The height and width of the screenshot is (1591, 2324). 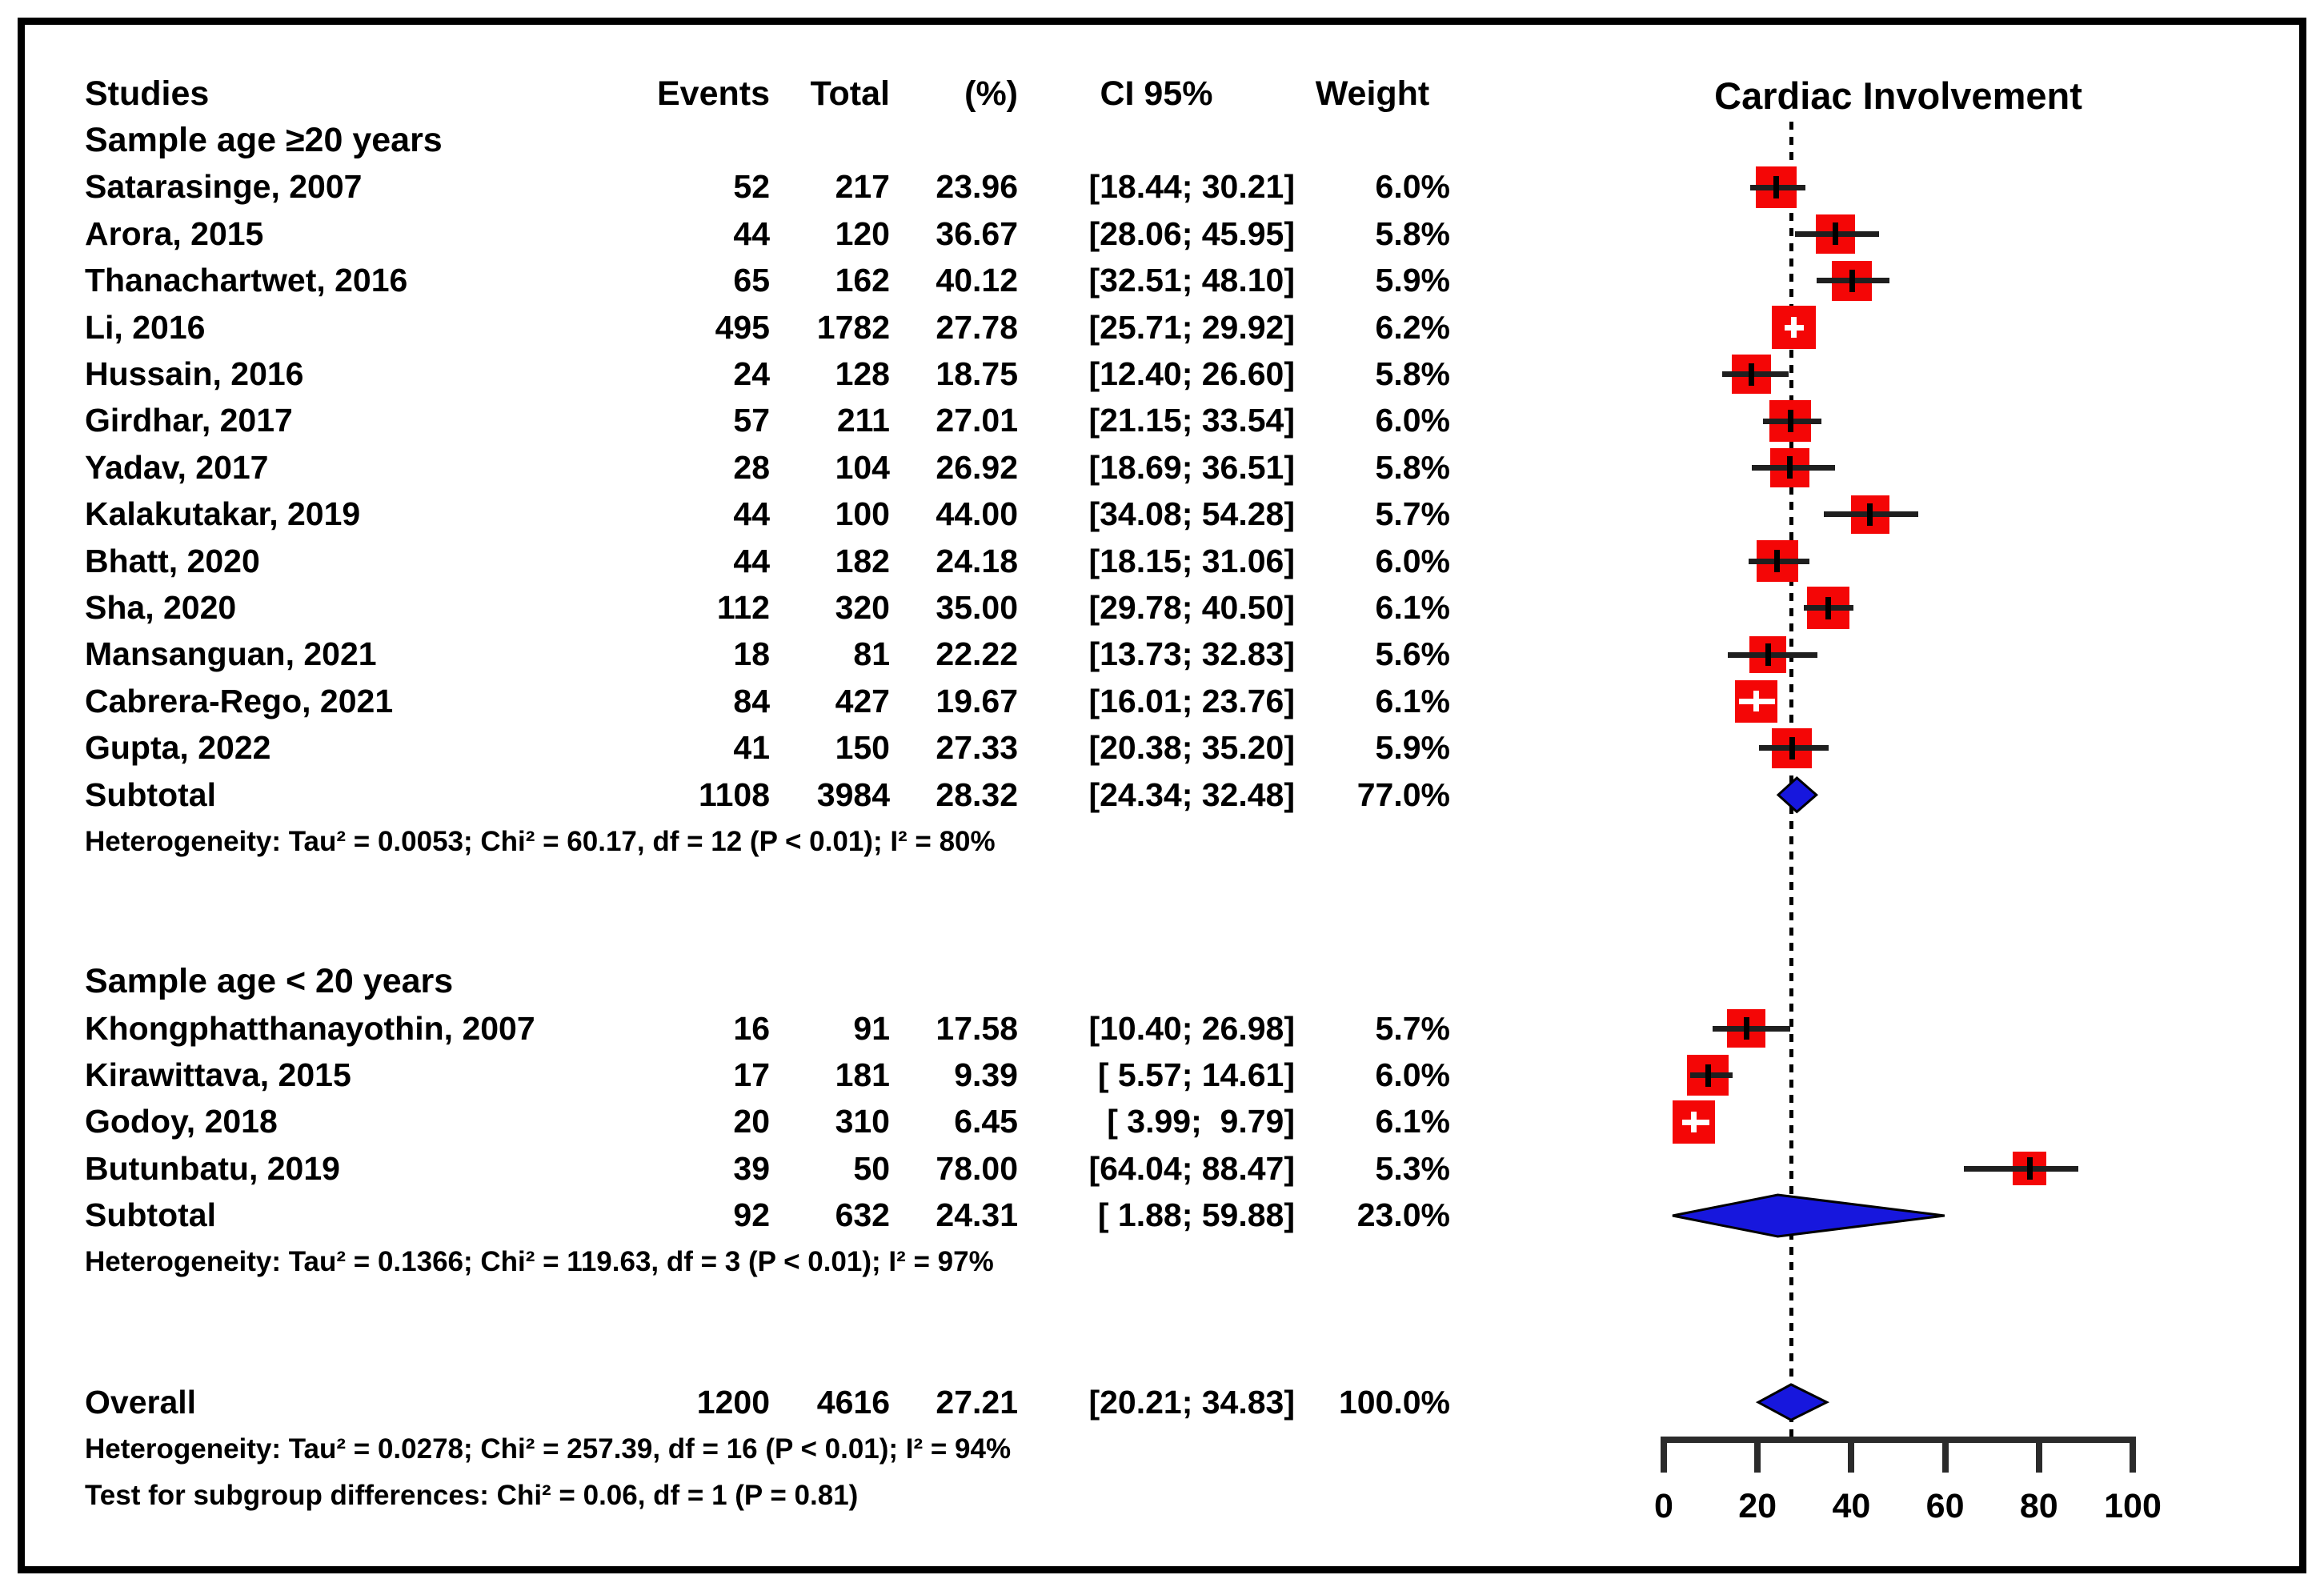 I want to click on ci-value: [20.38; 35.20], so click(x=1192, y=748).